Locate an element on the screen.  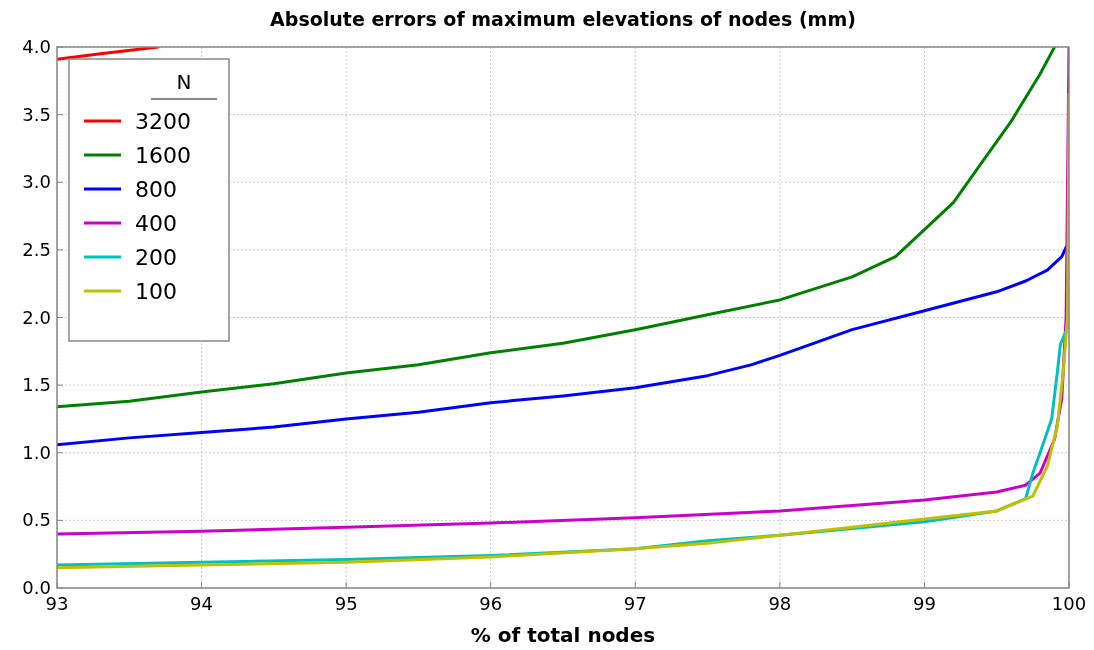
x-tick-label: 99 is located at coordinates (924, 603).